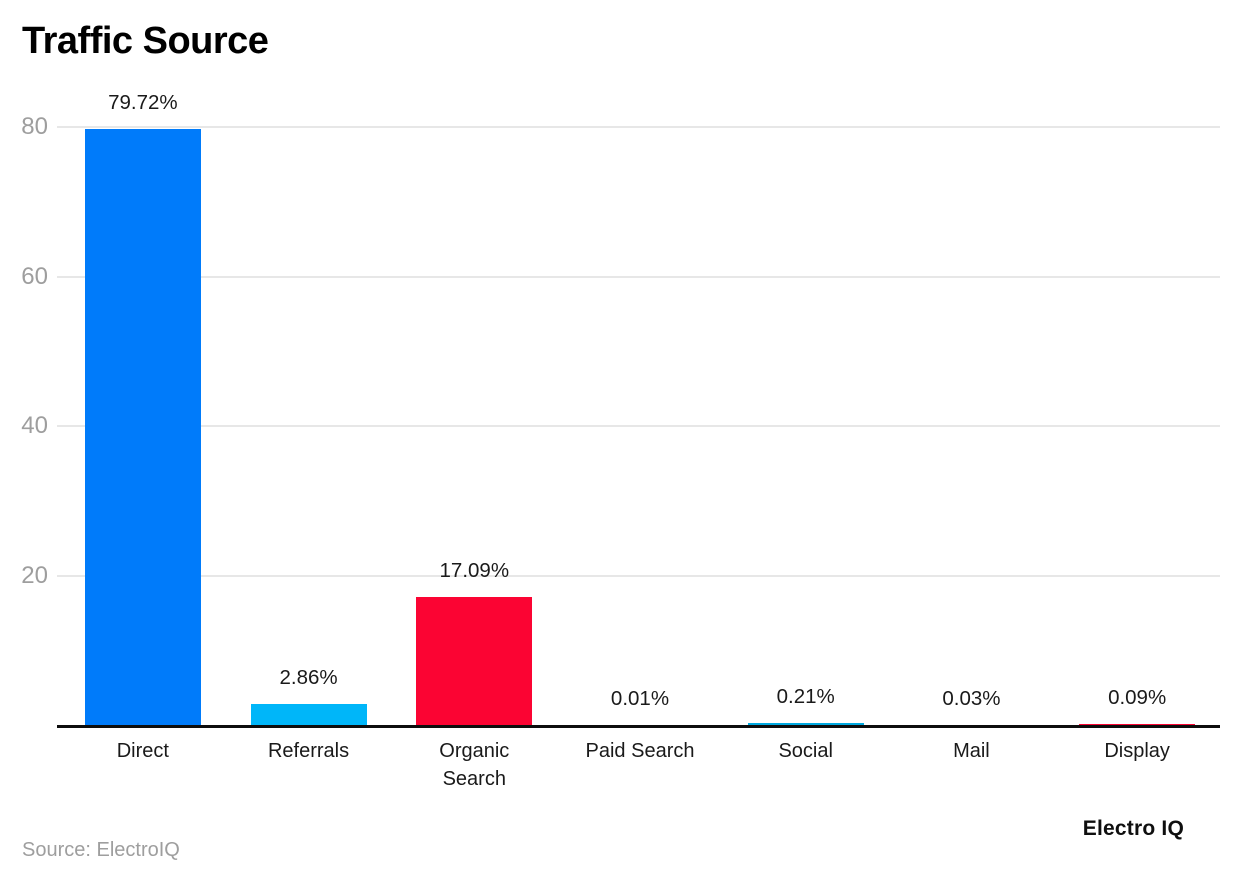  Describe the element at coordinates (142, 751) in the screenshot. I see `x-axis-label: Direct` at that location.